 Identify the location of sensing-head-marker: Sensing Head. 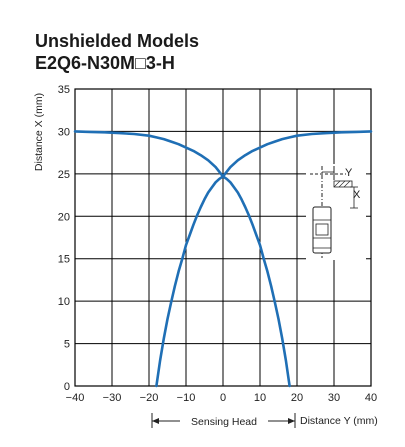
(223, 420).